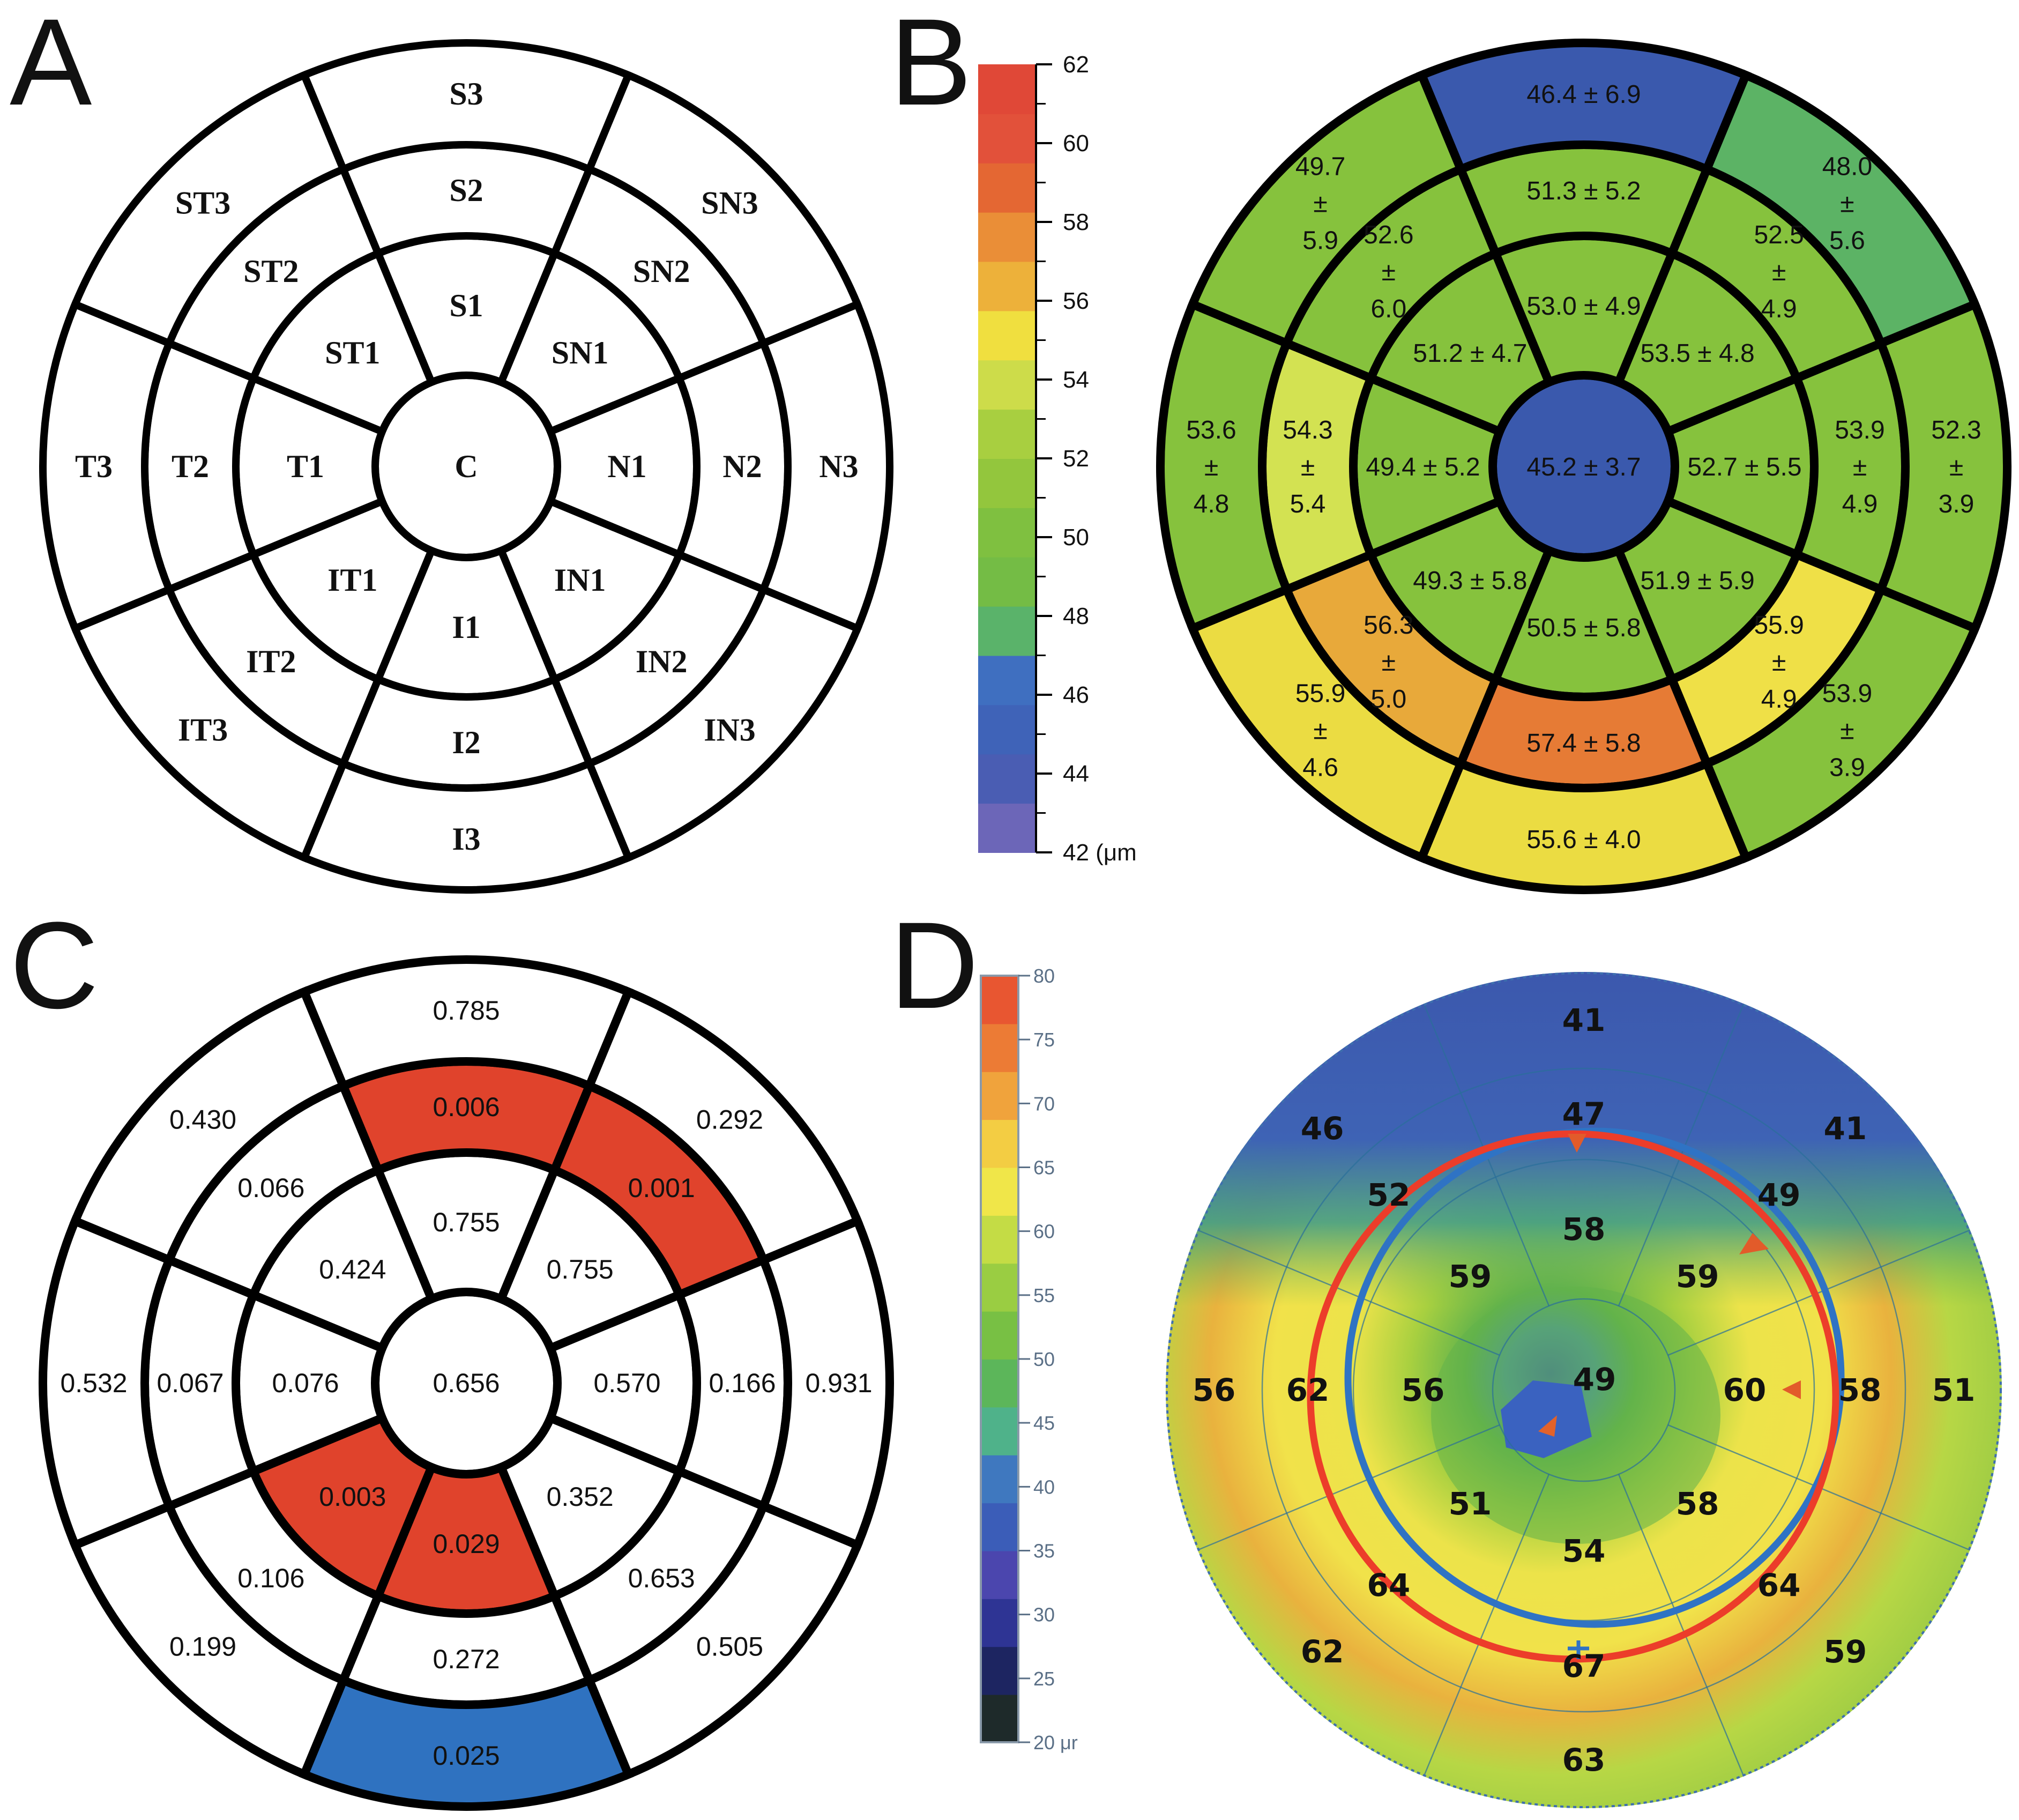 The image size is (2019, 1820). What do you see at coordinates (1029, 1359) in the screenshot?
I see `panel-d-color-scale: 80 75 70 65 60 55 50 45 40 35 30 25 20 μr` at bounding box center [1029, 1359].